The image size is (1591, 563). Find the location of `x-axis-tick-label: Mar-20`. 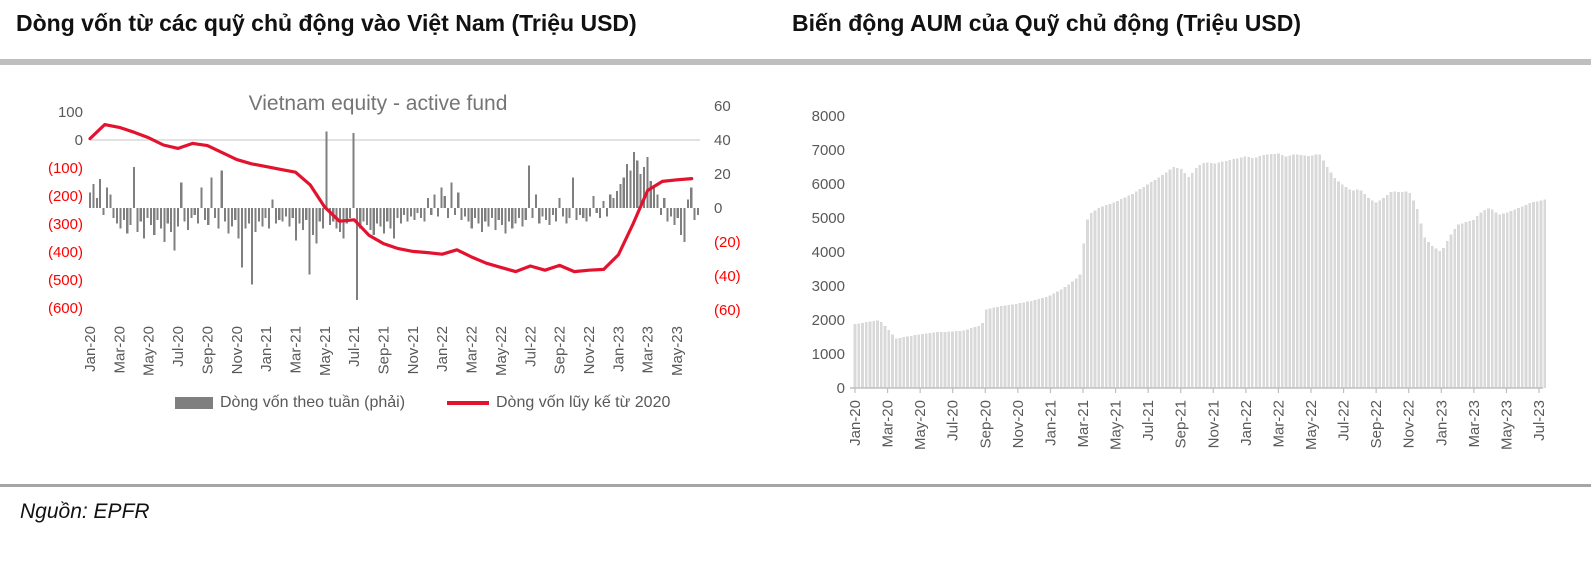

x-axis-tick-label: Mar-20 is located at coordinates (119, 350).